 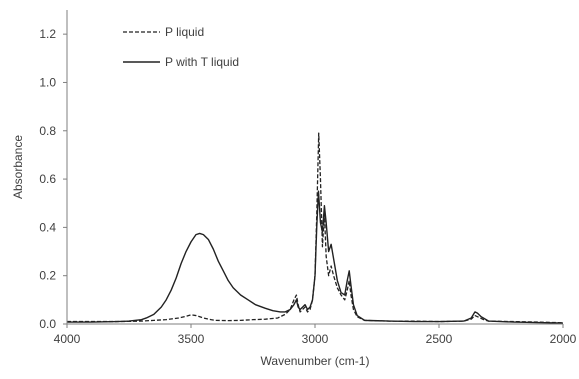 What do you see at coordinates (191, 339) in the screenshot?
I see `x-tick-label: 3500` at bounding box center [191, 339].